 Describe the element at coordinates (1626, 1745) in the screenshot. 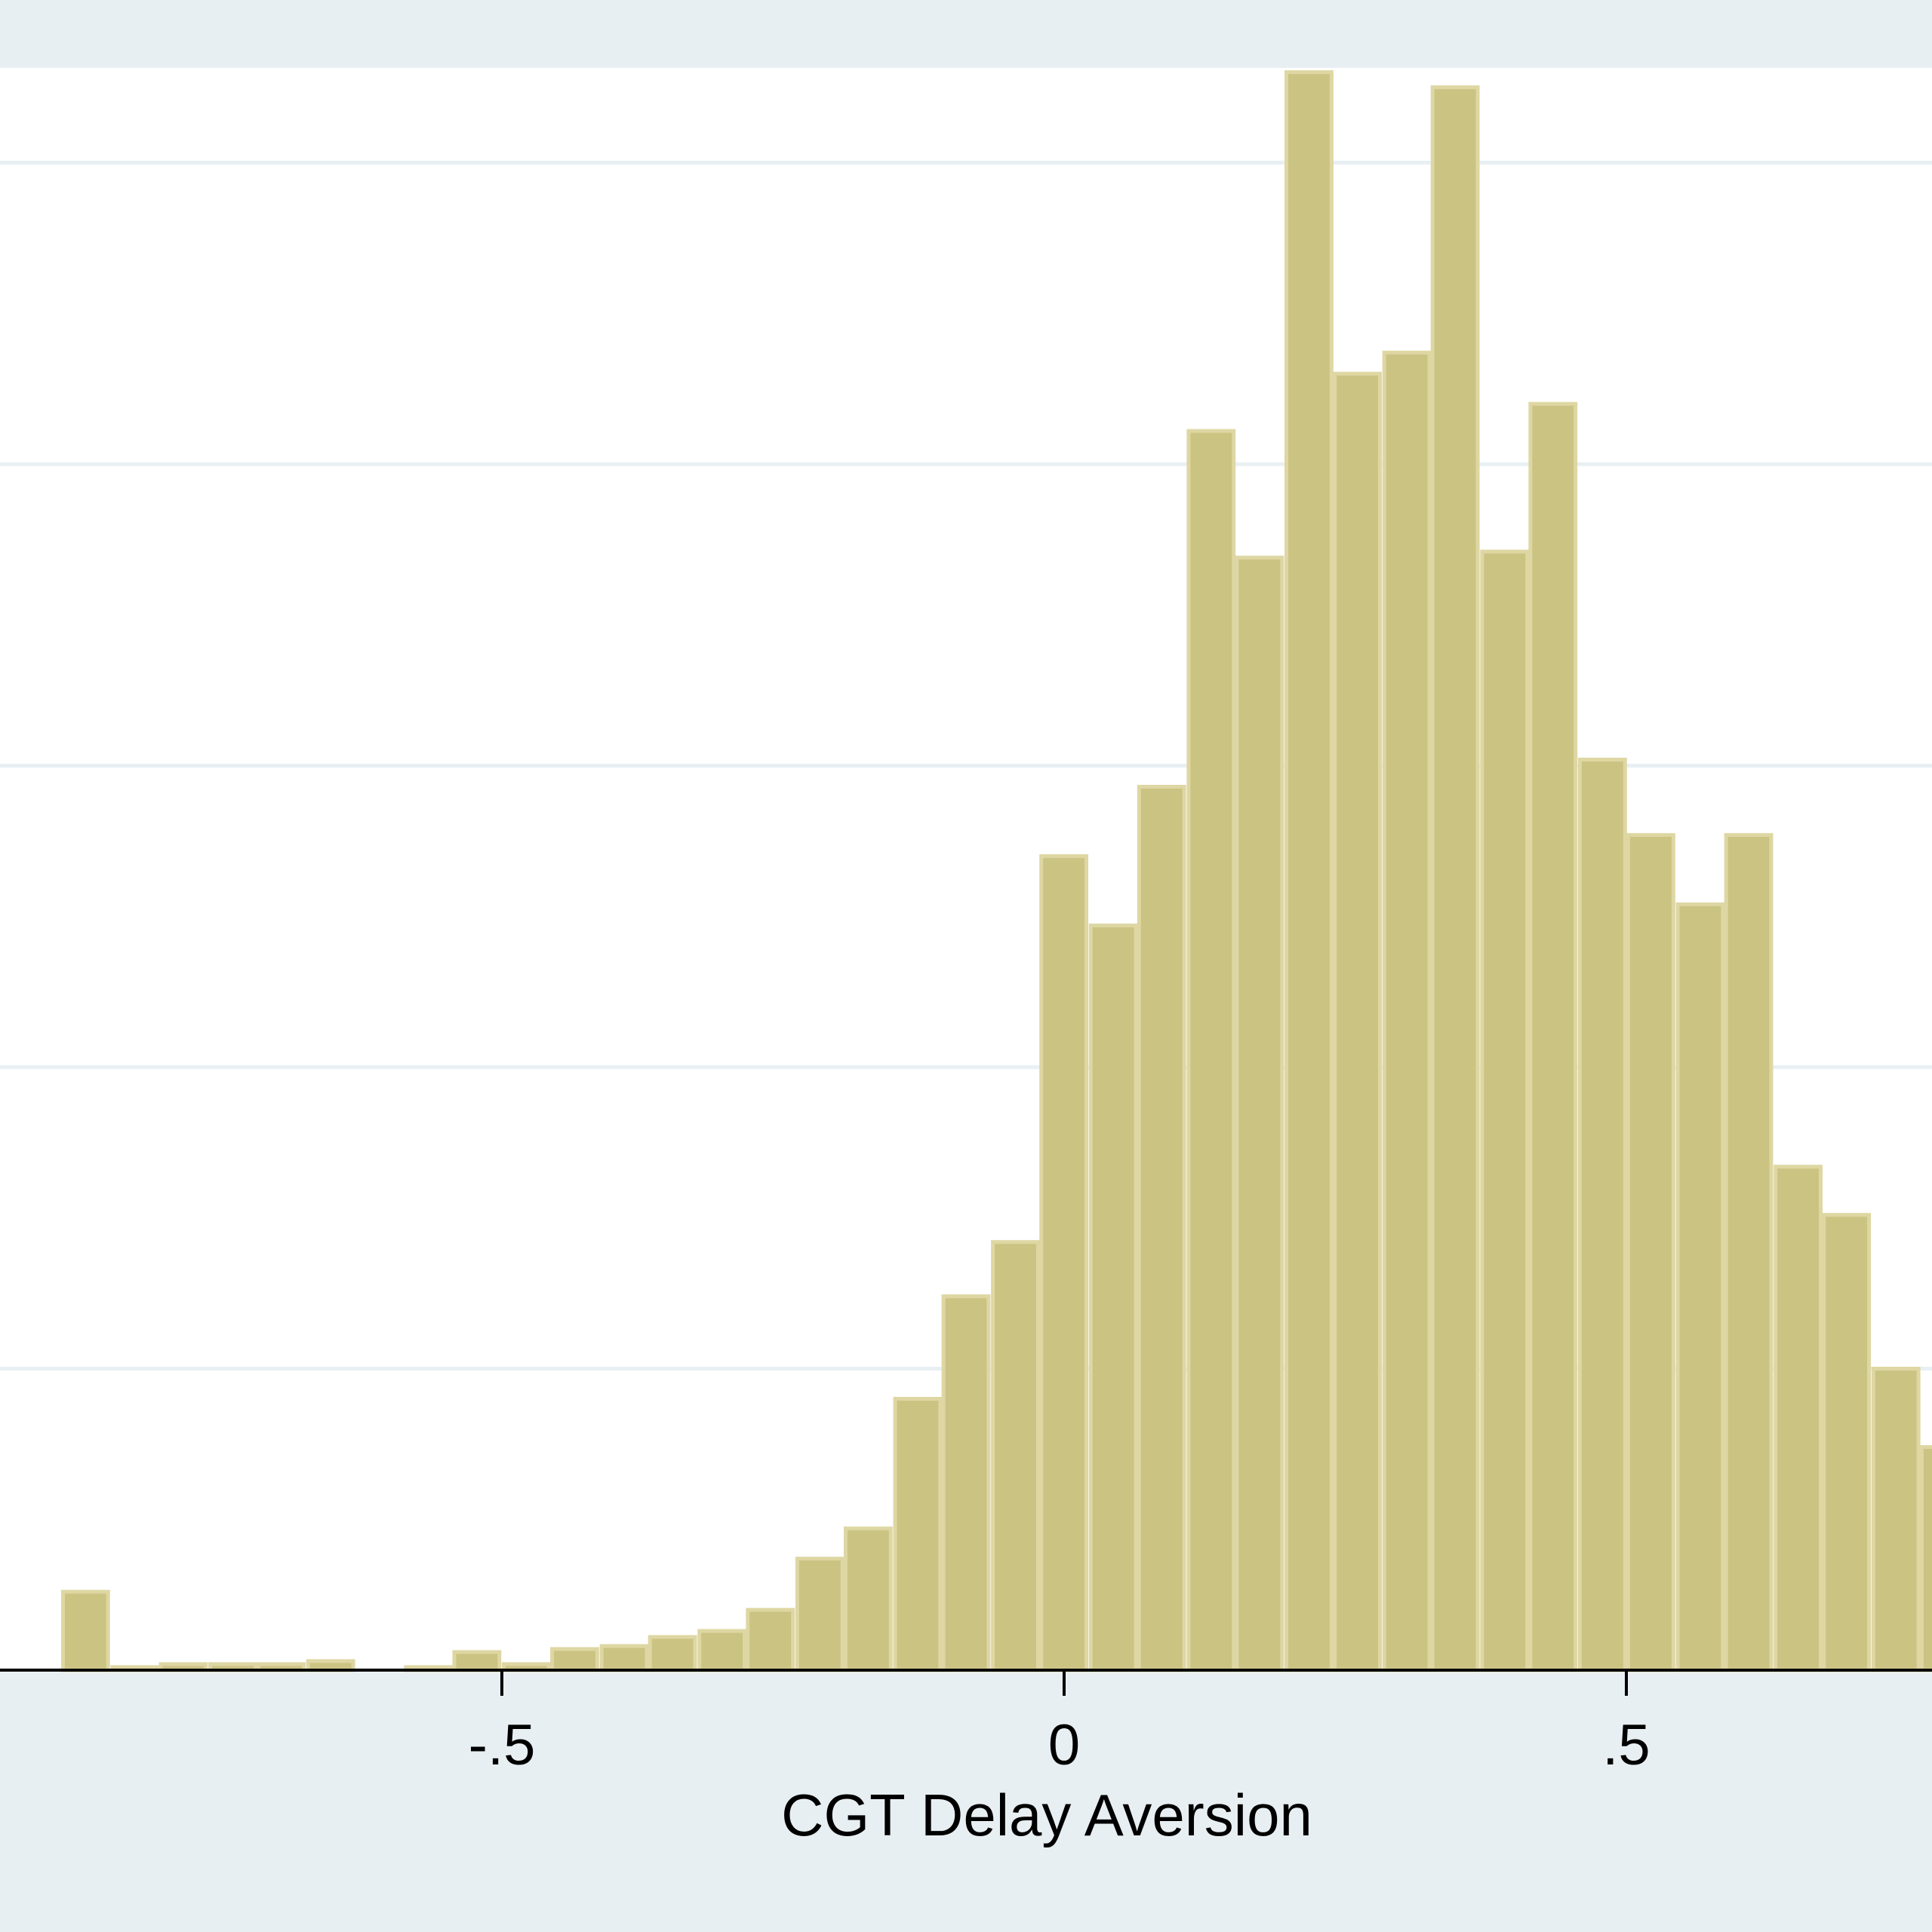

I see `x-tick-label: .5` at that location.